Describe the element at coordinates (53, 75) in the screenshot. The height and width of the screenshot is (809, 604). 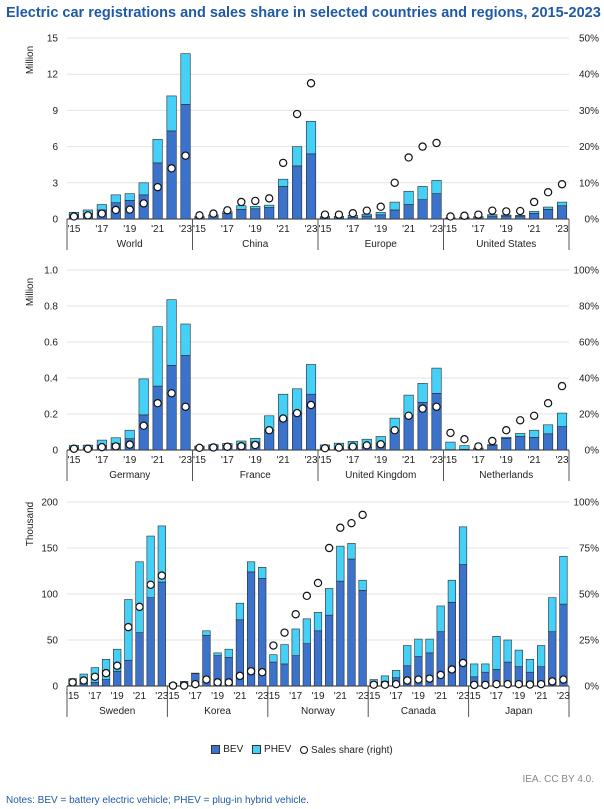
I see `y-tick-label: 12` at that location.